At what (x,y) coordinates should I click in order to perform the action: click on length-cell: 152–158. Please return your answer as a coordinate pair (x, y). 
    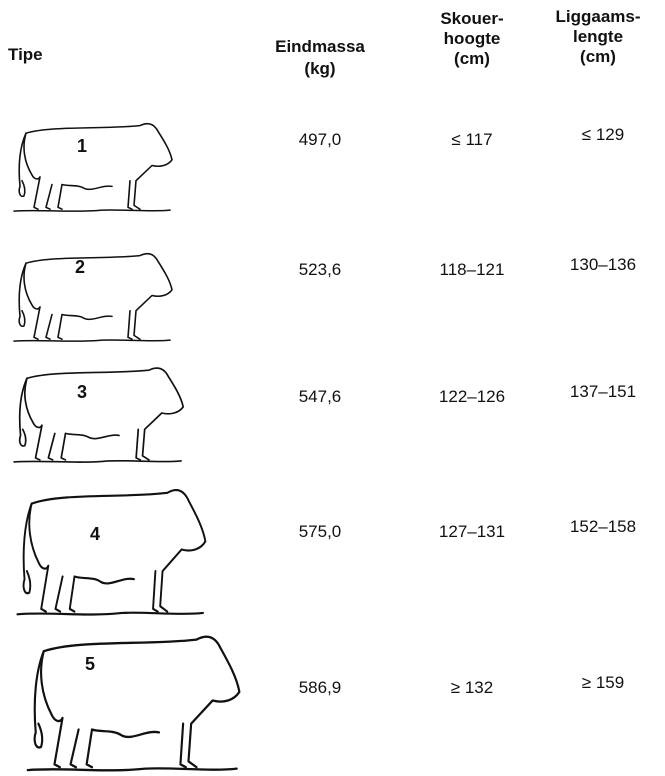
    Looking at the image, I should click on (603, 526).